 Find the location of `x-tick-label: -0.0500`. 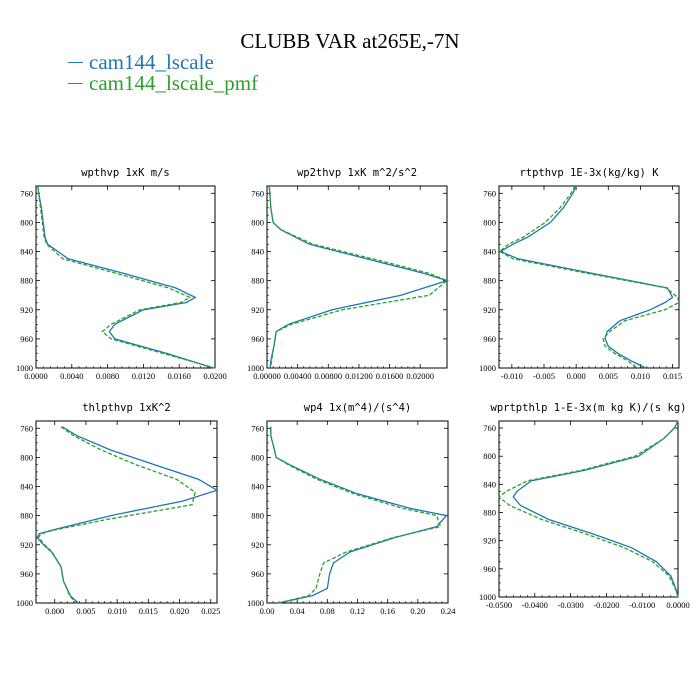

x-tick-label: -0.0500 is located at coordinates (499, 605).